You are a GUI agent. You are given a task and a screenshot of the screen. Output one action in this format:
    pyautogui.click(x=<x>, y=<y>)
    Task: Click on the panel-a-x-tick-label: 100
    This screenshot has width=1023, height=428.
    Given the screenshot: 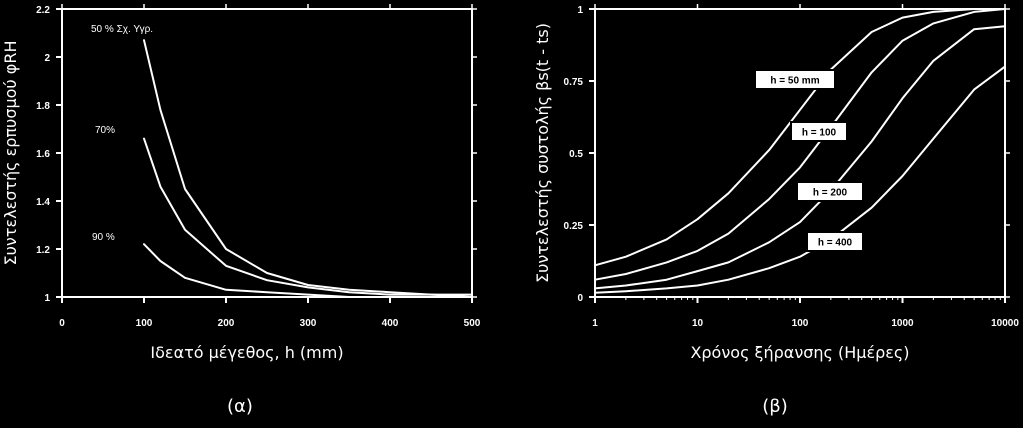 What is the action you would take?
    pyautogui.click(x=144, y=323)
    